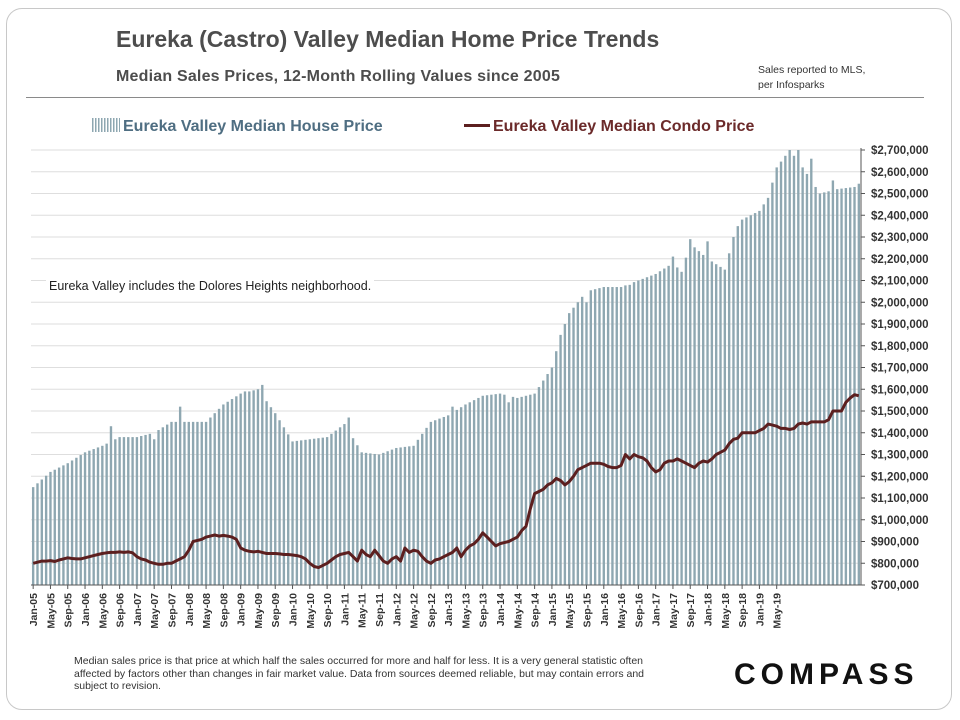 The height and width of the screenshot is (720, 960). What do you see at coordinates (570, 611) in the screenshot?
I see `x-tick-label: May-15` at bounding box center [570, 611].